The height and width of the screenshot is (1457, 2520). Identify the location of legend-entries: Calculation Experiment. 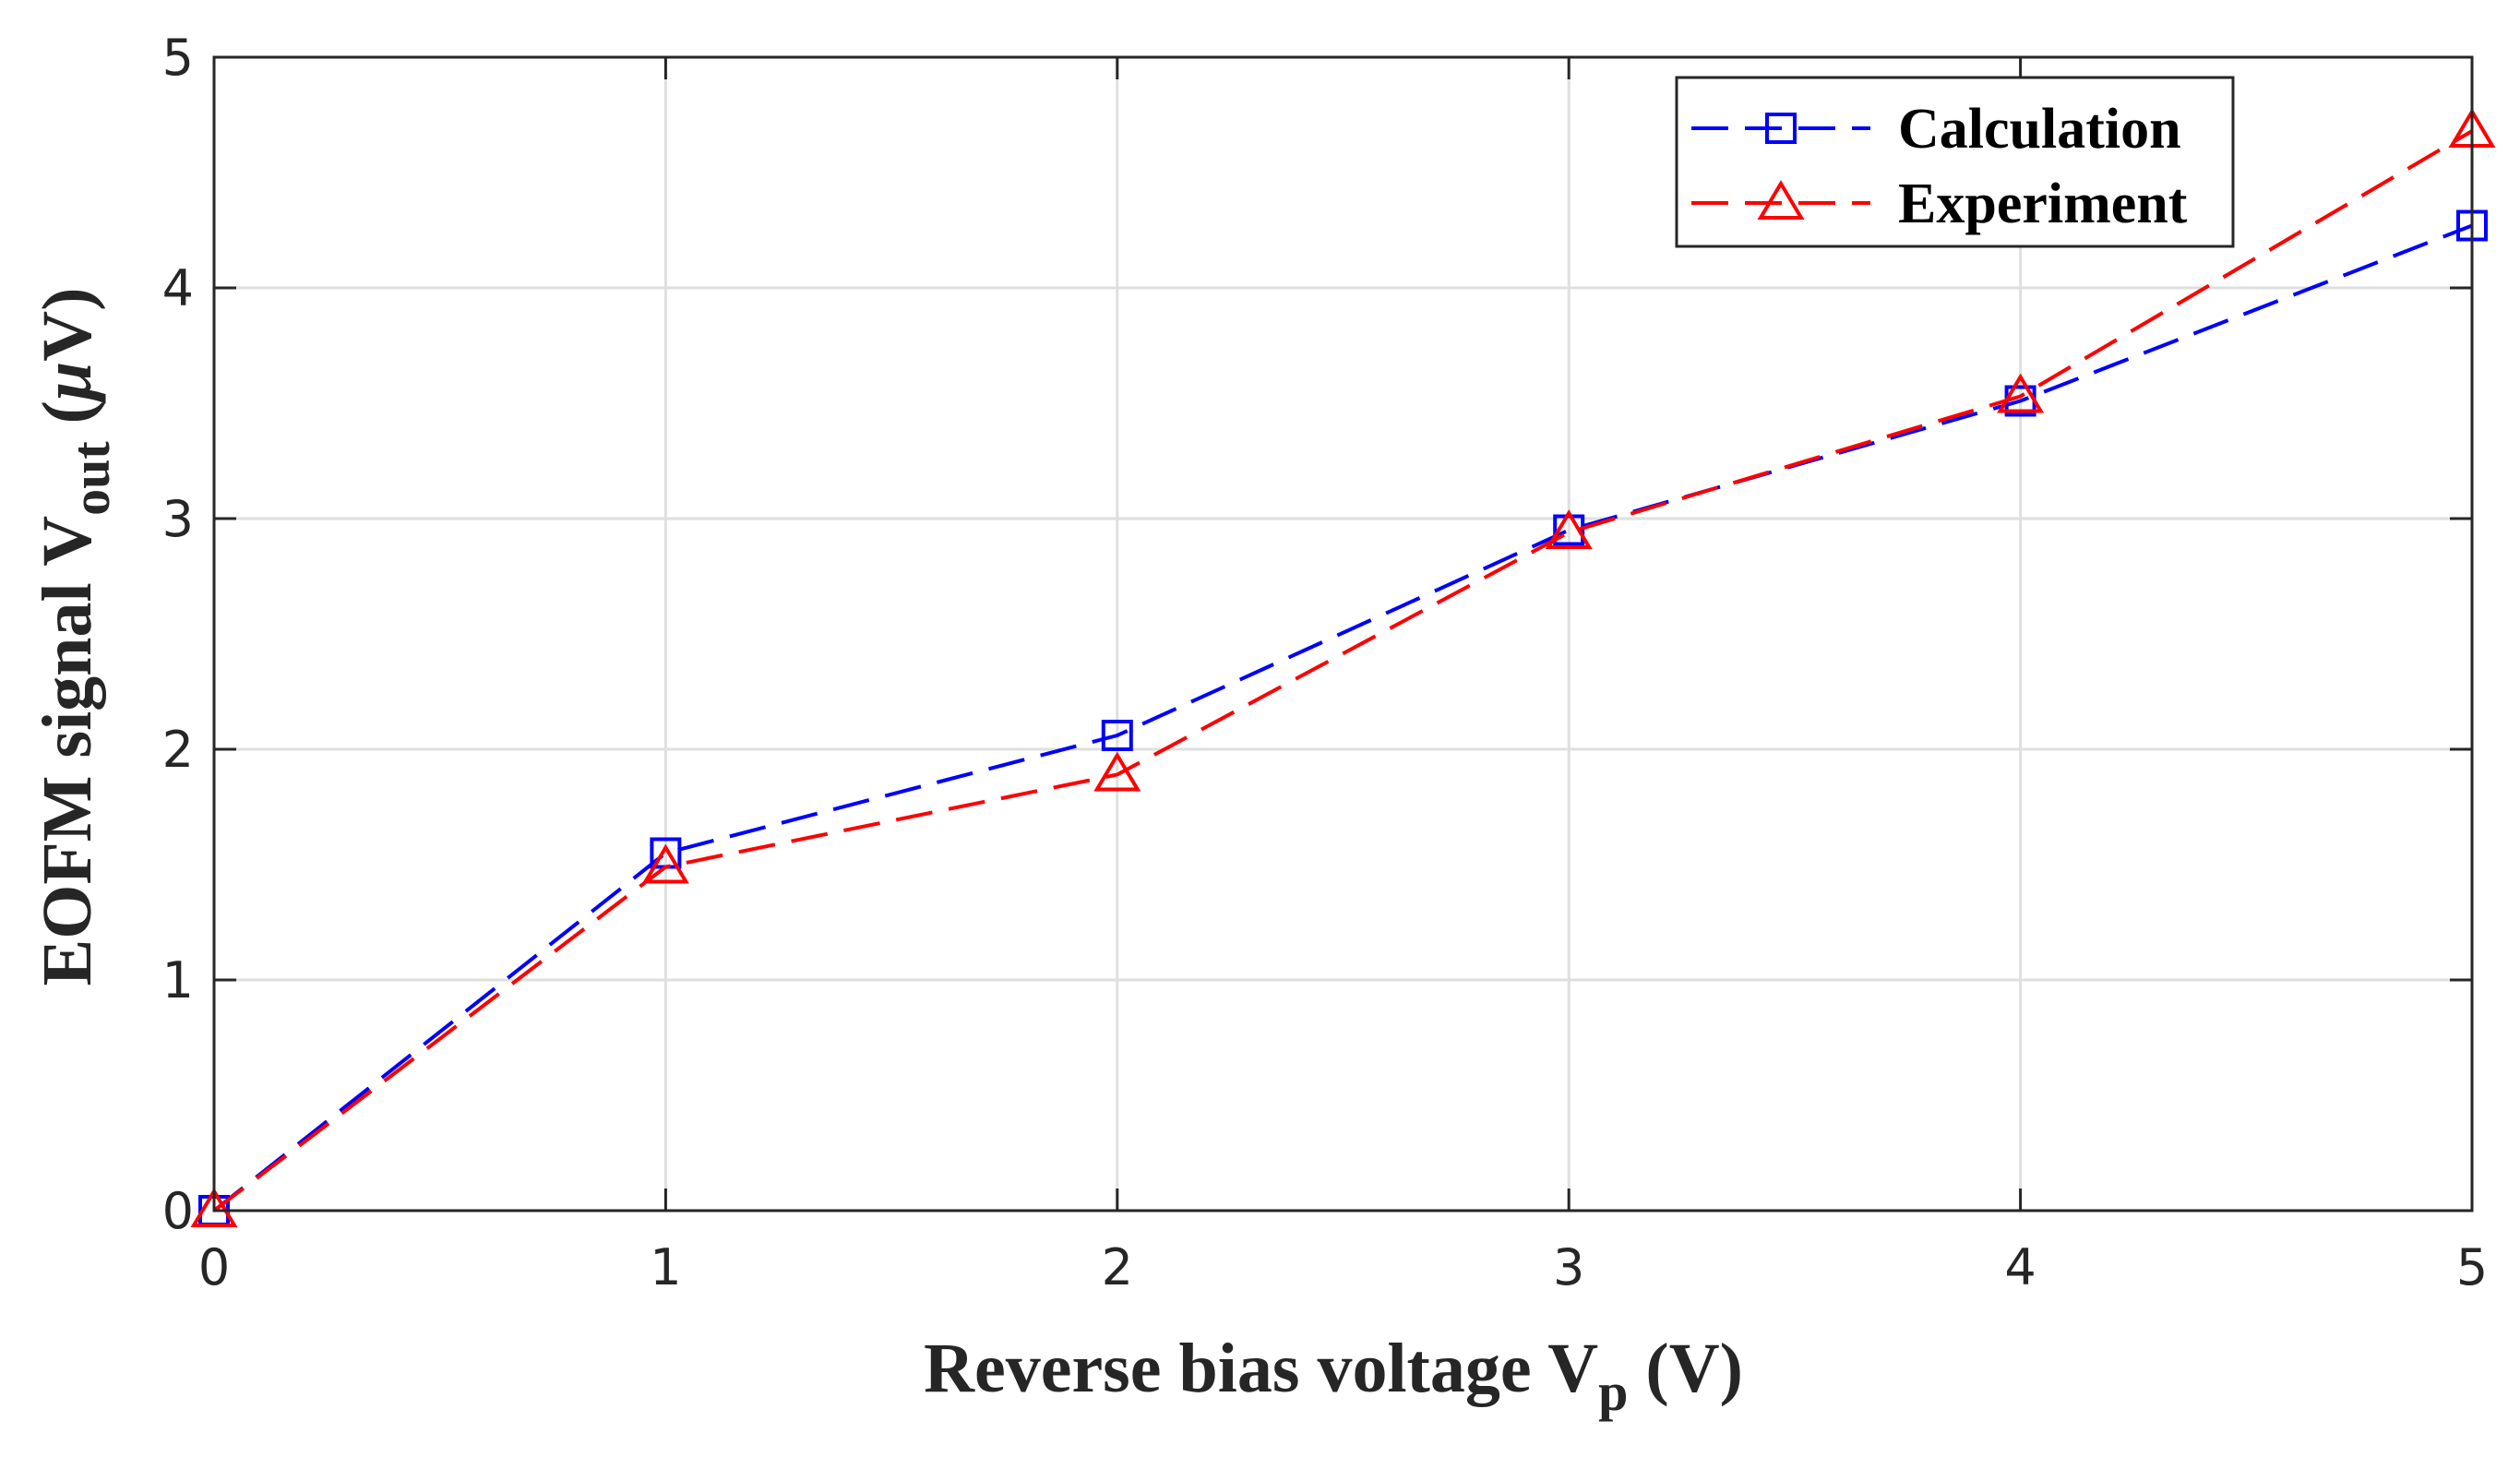
(1939, 166).